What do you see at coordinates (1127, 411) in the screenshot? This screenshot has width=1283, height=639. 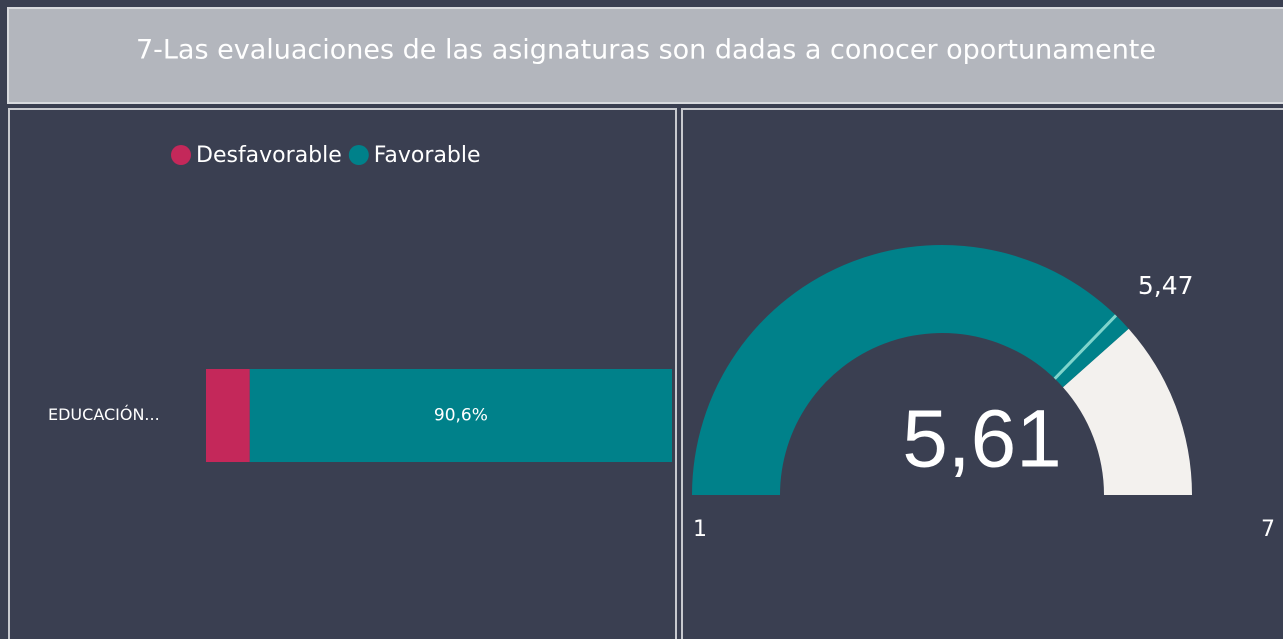 I see `gauge-track` at bounding box center [1127, 411].